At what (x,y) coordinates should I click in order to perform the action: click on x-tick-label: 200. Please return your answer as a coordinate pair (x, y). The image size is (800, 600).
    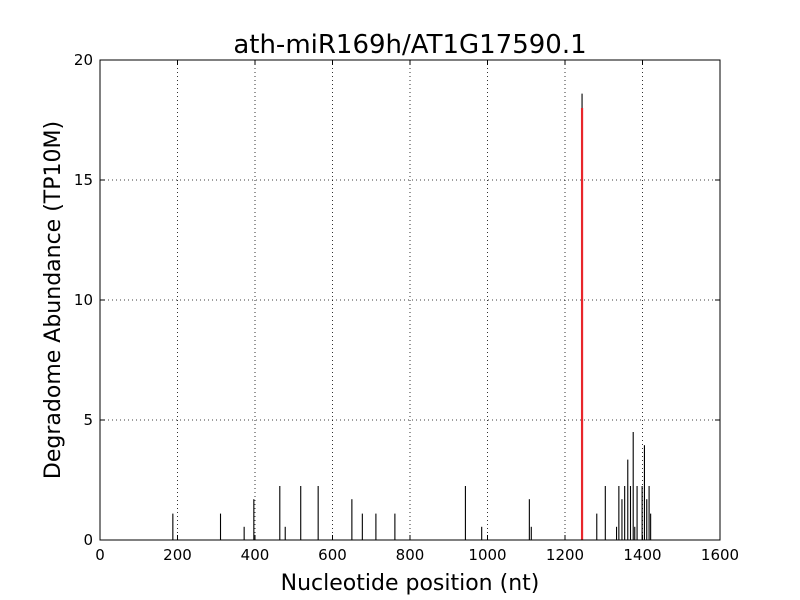
    Looking at the image, I should click on (177, 555).